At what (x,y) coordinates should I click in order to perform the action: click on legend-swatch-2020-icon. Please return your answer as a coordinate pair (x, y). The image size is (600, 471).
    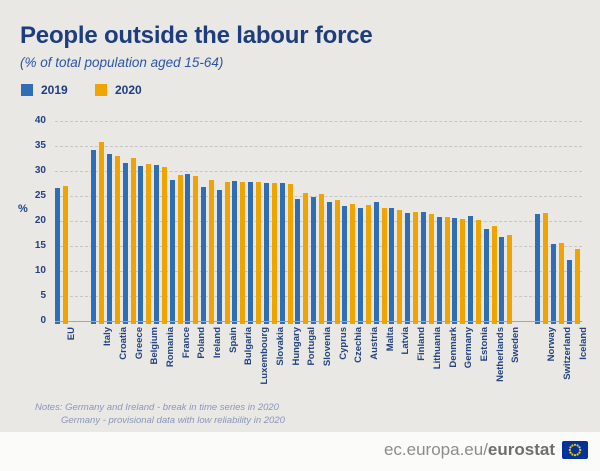
    Looking at the image, I should click on (101, 90).